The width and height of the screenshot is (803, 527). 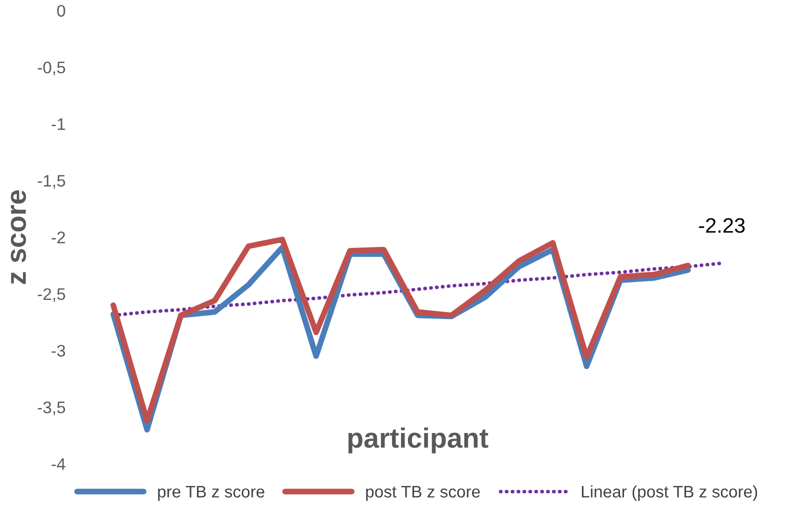 What do you see at coordinates (423, 493) in the screenshot?
I see `legend-label: post TB z score` at bounding box center [423, 493].